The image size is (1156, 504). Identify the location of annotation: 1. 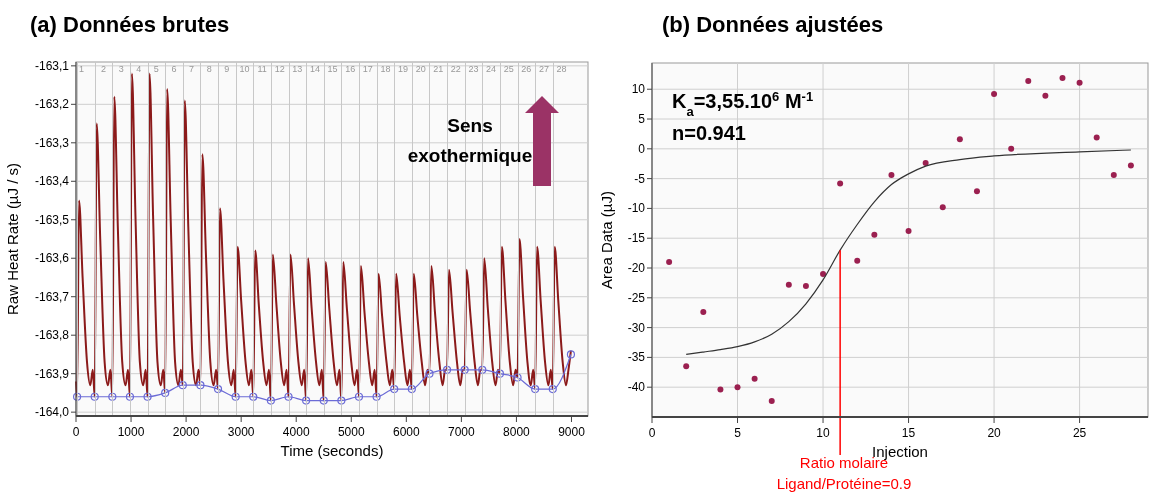
(82, 69).